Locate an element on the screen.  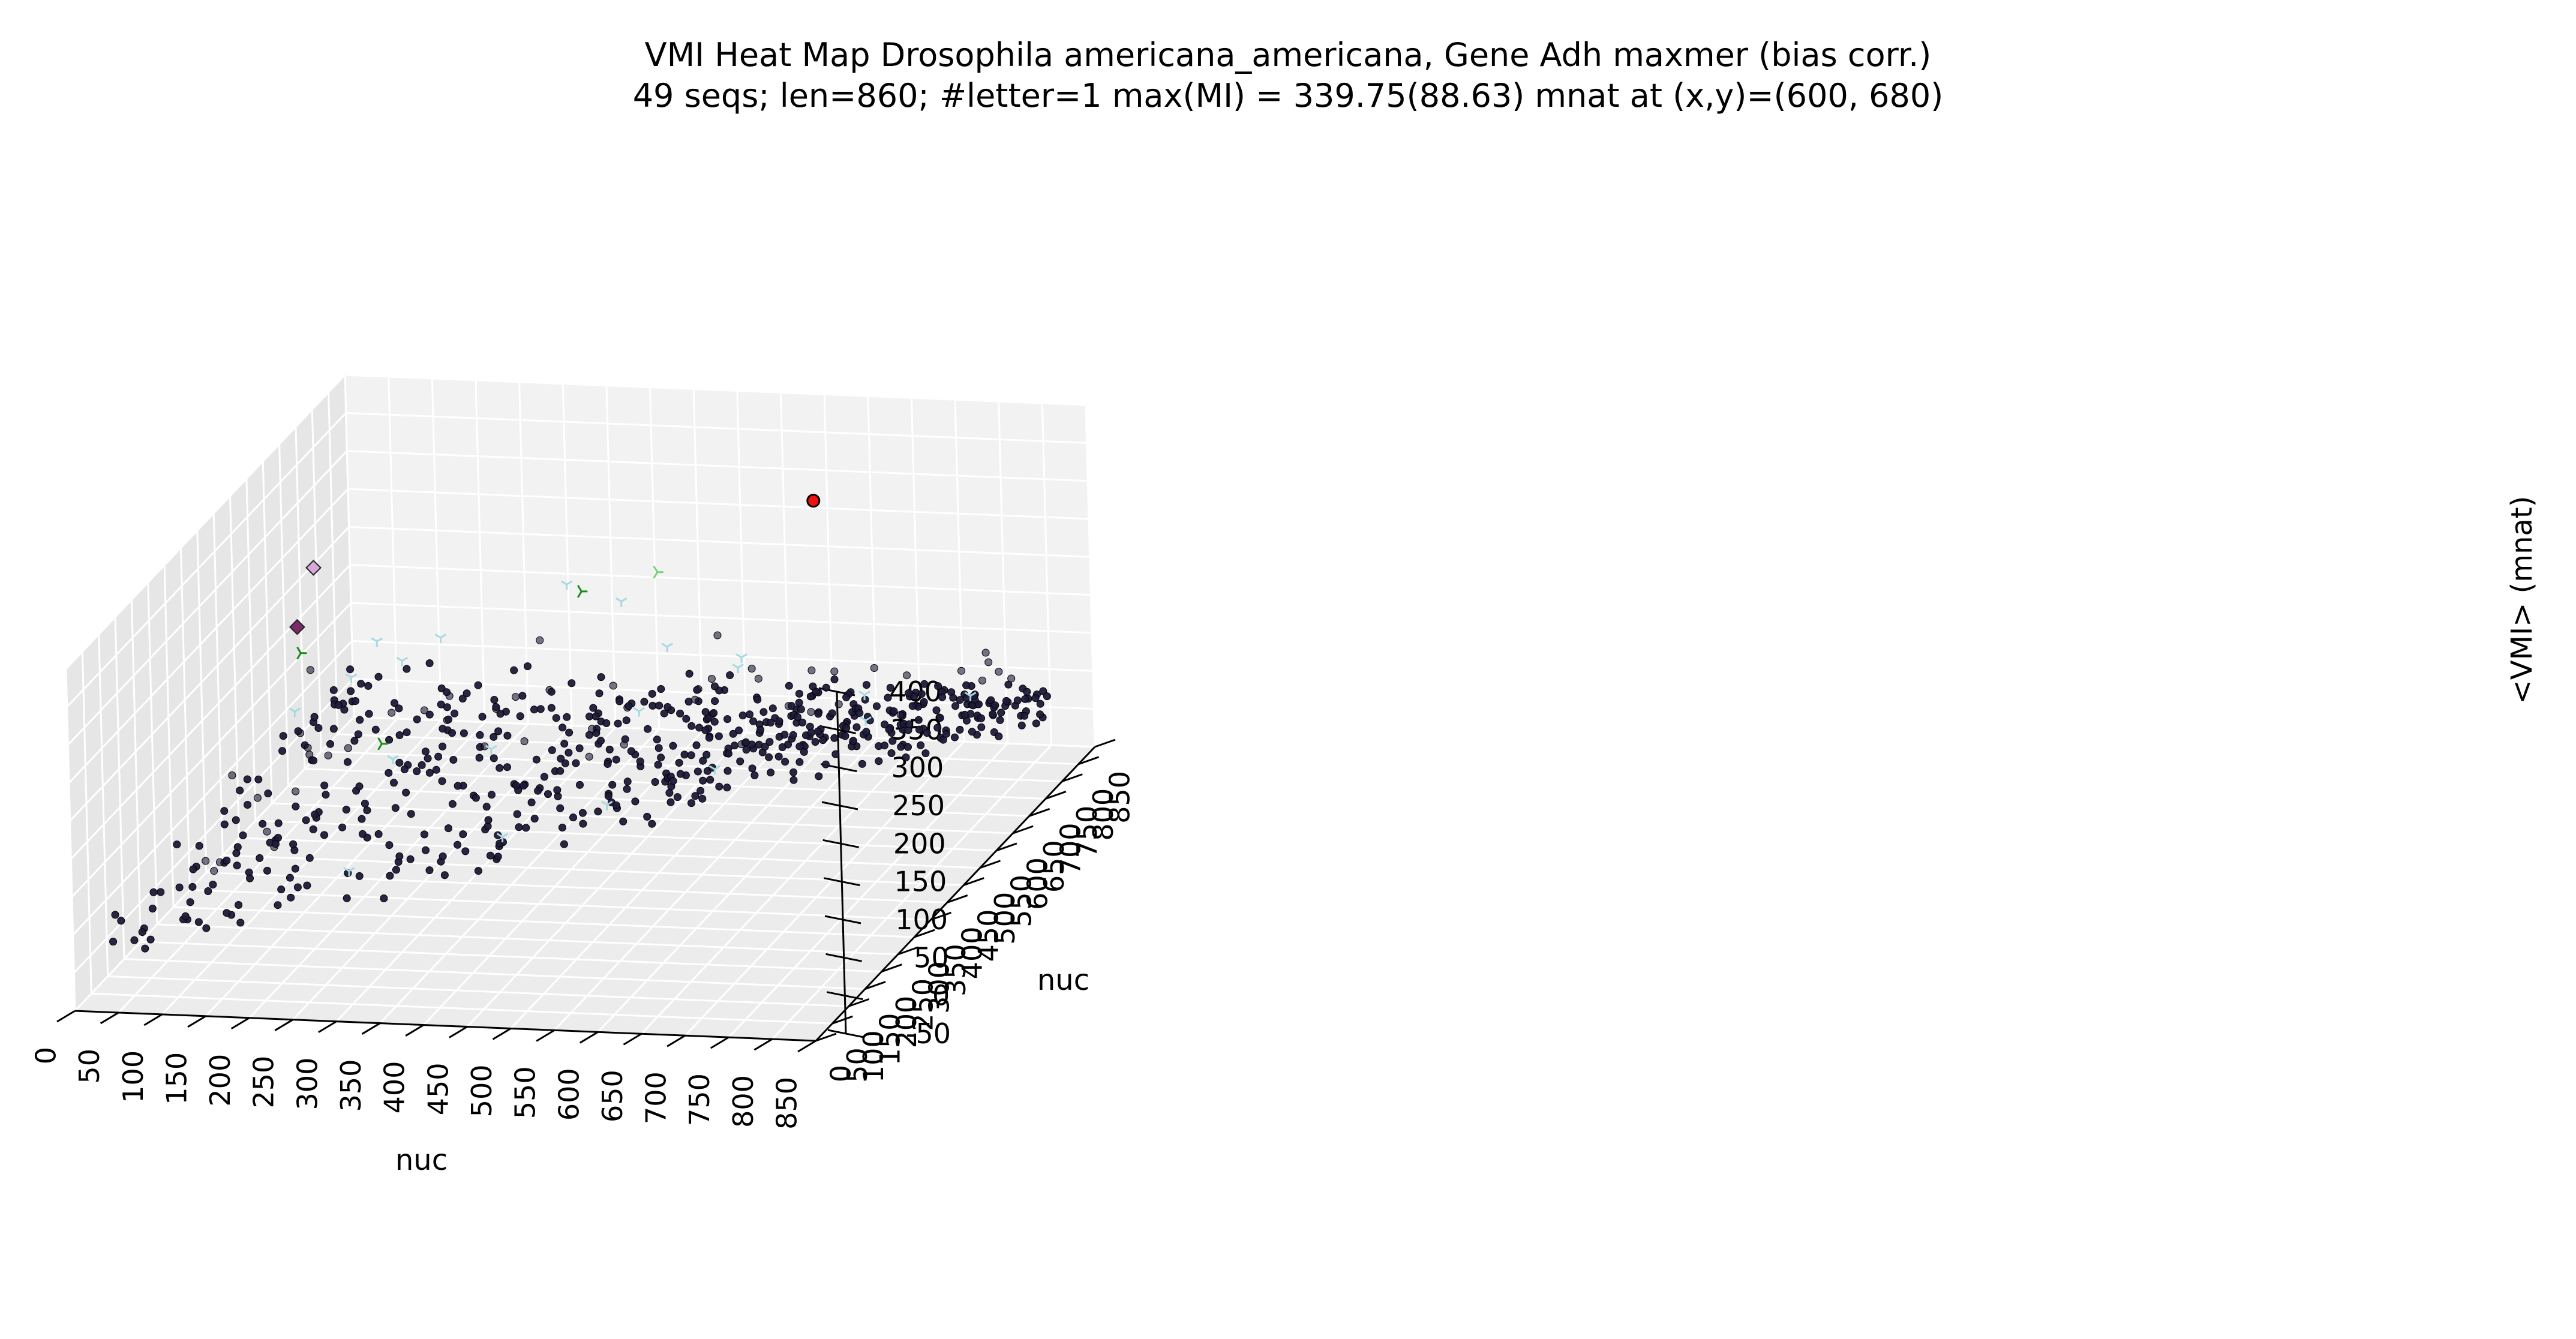
x-axis-line is located at coordinates (445, 1026).